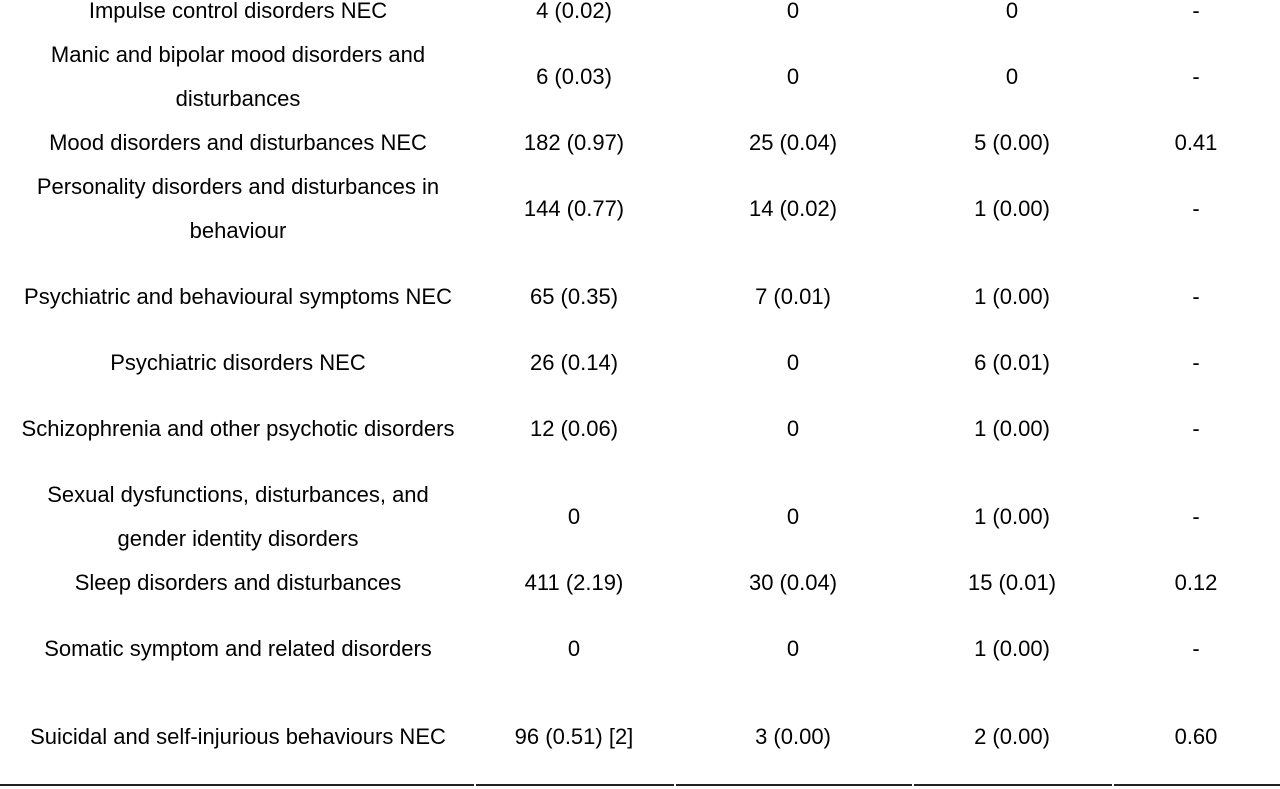  What do you see at coordinates (574, 76) in the screenshot?
I see `row-value-col1: 6 (0.03)` at bounding box center [574, 76].